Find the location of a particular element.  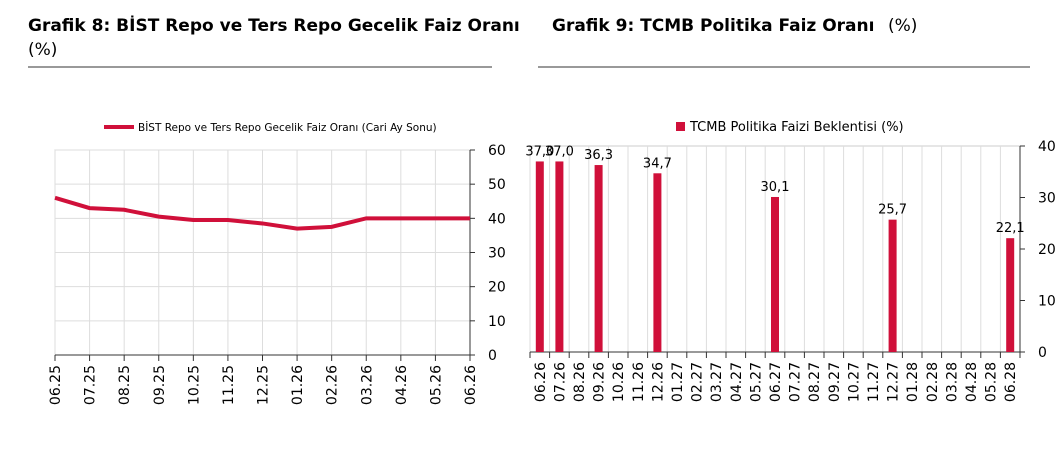

x-tick-label: 03.26 is located at coordinates (367, 385).